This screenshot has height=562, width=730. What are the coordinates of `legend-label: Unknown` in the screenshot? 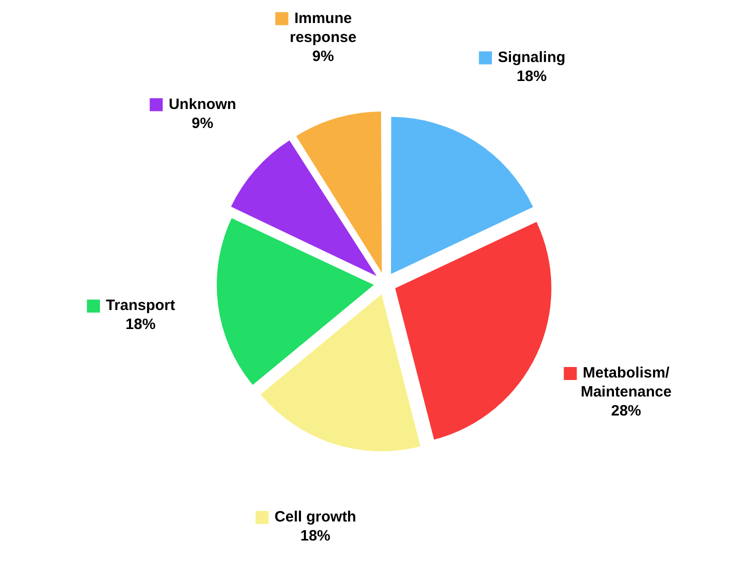 It's located at (202, 104).